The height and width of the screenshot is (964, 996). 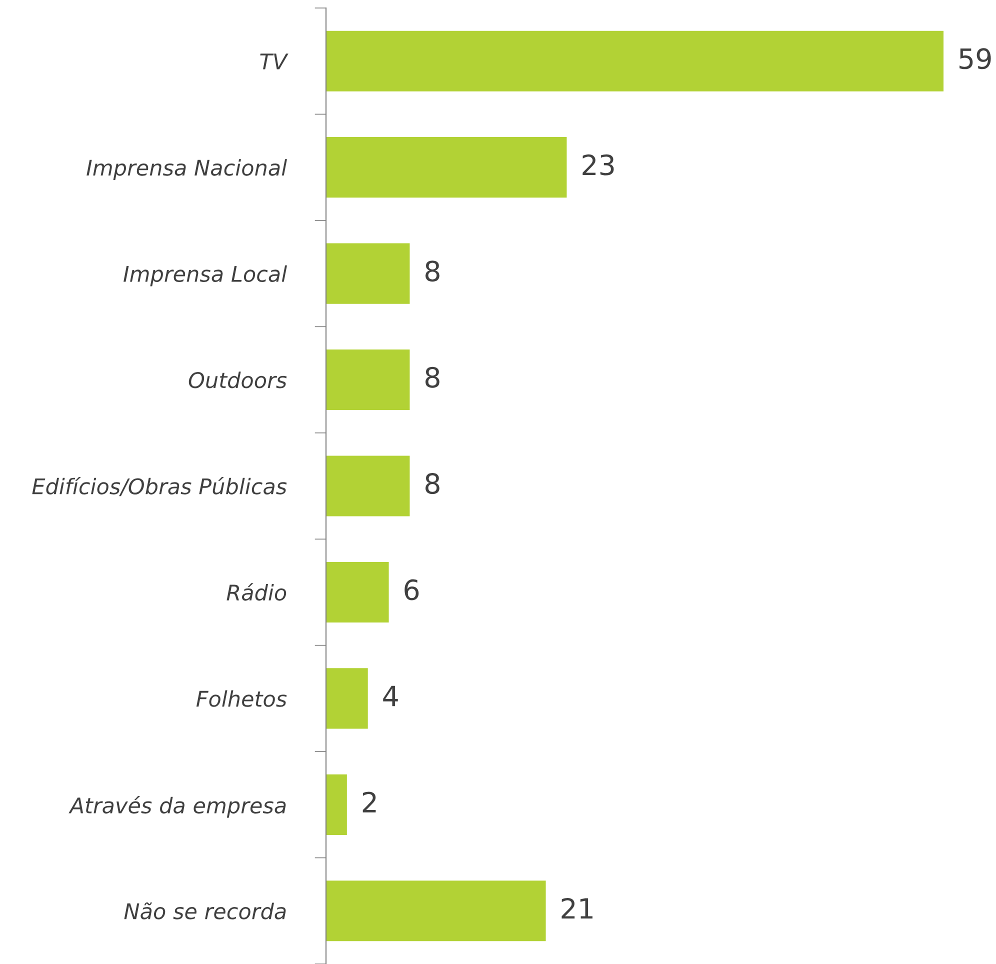 What do you see at coordinates (274, 62) in the screenshot?
I see `y-tick-label: TV` at bounding box center [274, 62].